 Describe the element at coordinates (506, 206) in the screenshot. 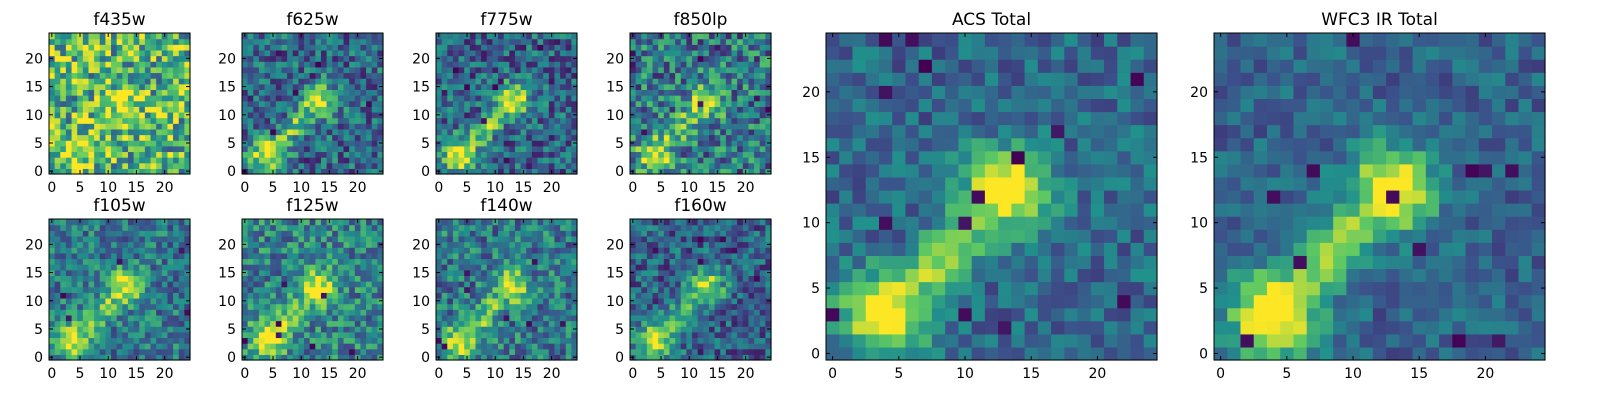

I see `panel-title: f140w` at that location.